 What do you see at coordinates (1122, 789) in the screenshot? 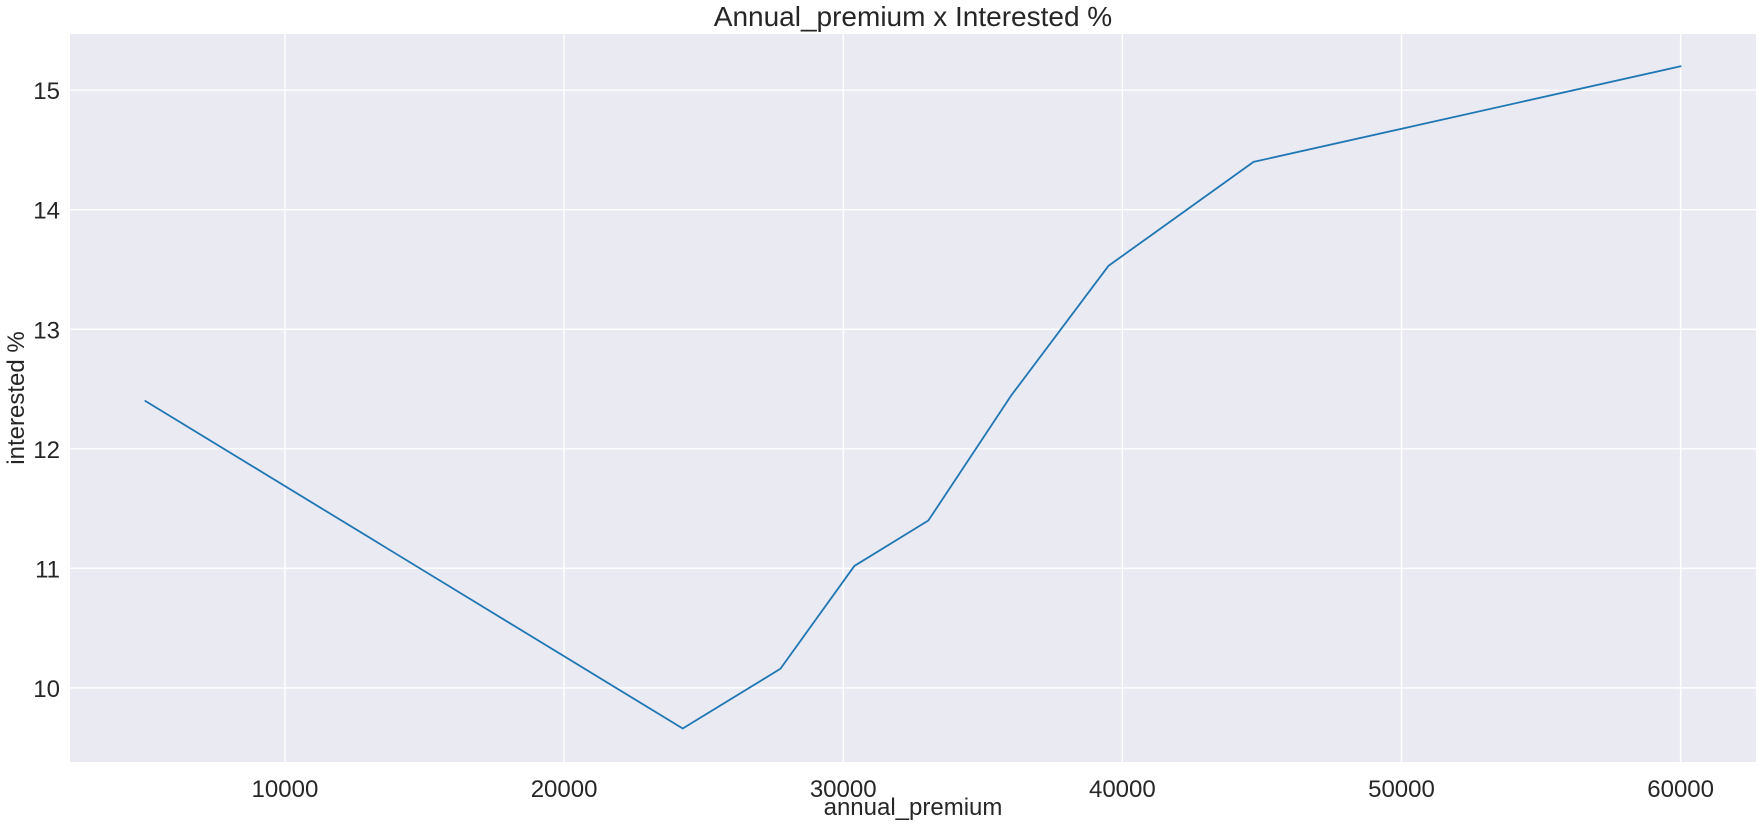
I see `x-tick-label: 40000` at bounding box center [1122, 789].